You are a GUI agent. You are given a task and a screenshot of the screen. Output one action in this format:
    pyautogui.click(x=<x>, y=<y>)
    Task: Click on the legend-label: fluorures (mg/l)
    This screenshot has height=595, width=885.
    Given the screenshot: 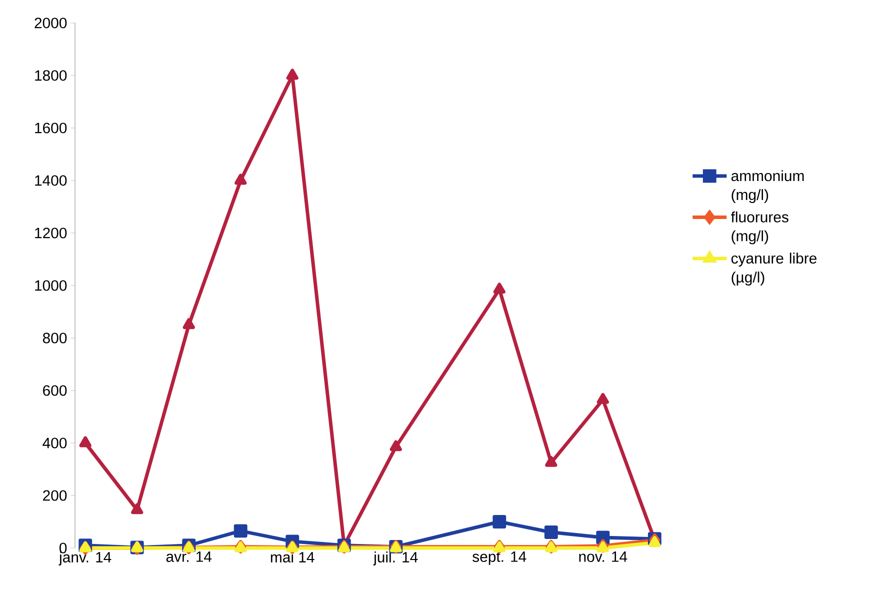 What is the action you would take?
    pyautogui.click(x=759, y=227)
    